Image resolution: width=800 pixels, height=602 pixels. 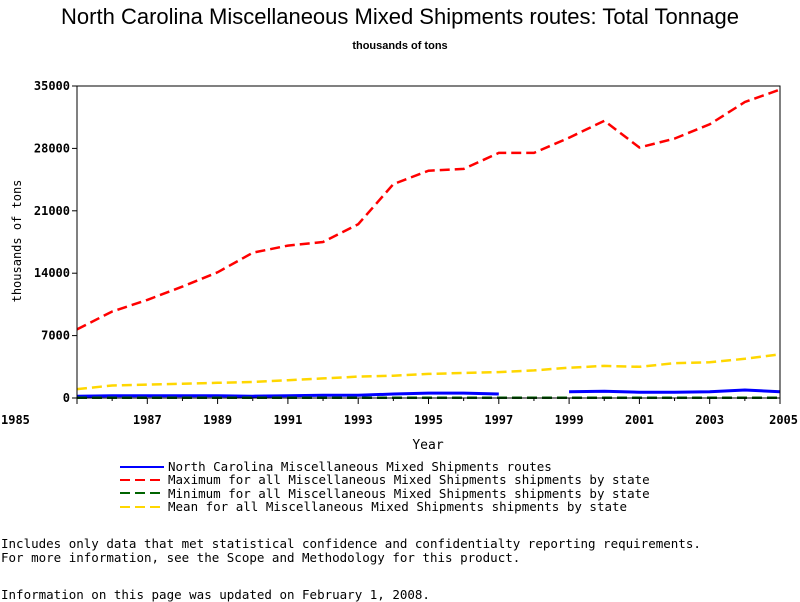 What do you see at coordinates (52, 148) in the screenshot?
I see `y-tick-label: 28000` at bounding box center [52, 148].